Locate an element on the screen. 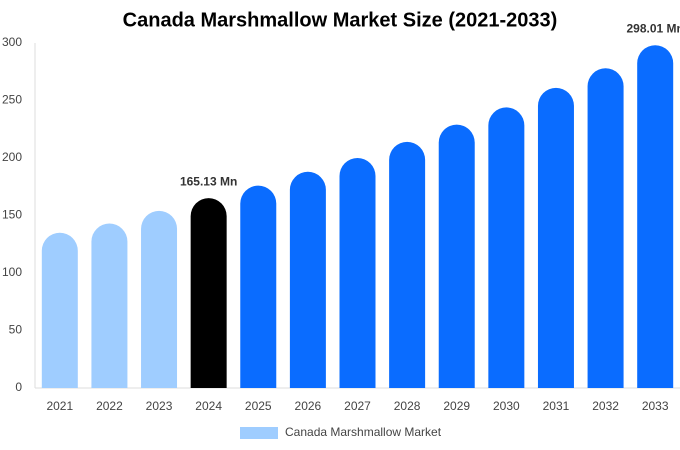  x-tick-label: 2023 is located at coordinates (159, 406).